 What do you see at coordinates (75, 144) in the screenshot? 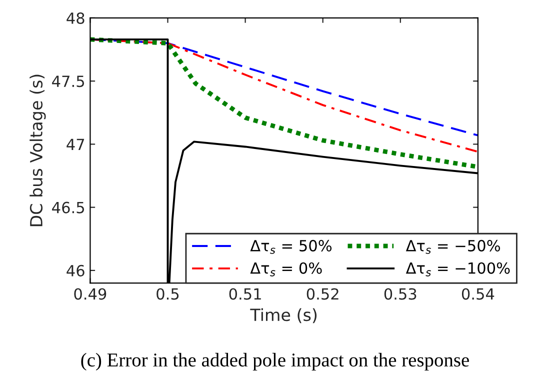
I see `y-tick-label: 47` at bounding box center [75, 144].